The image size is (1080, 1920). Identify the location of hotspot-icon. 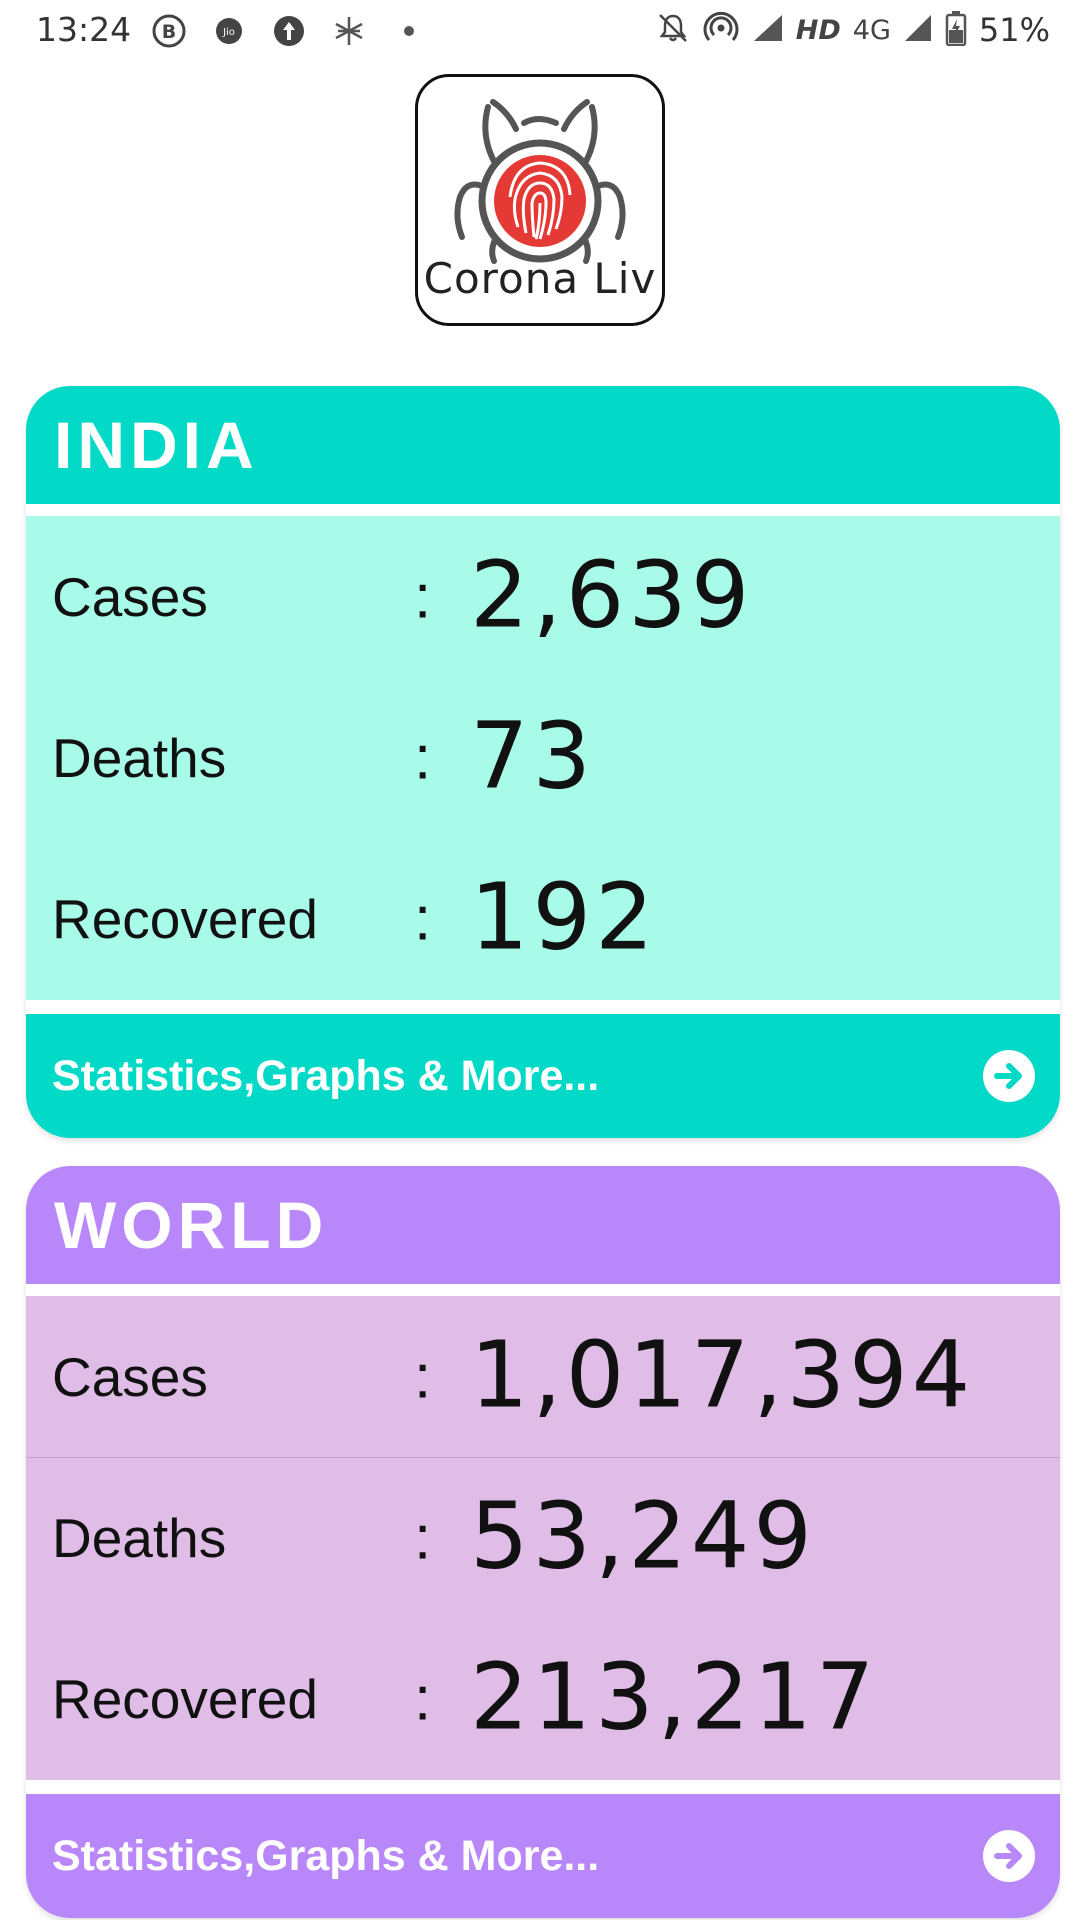
(721, 30).